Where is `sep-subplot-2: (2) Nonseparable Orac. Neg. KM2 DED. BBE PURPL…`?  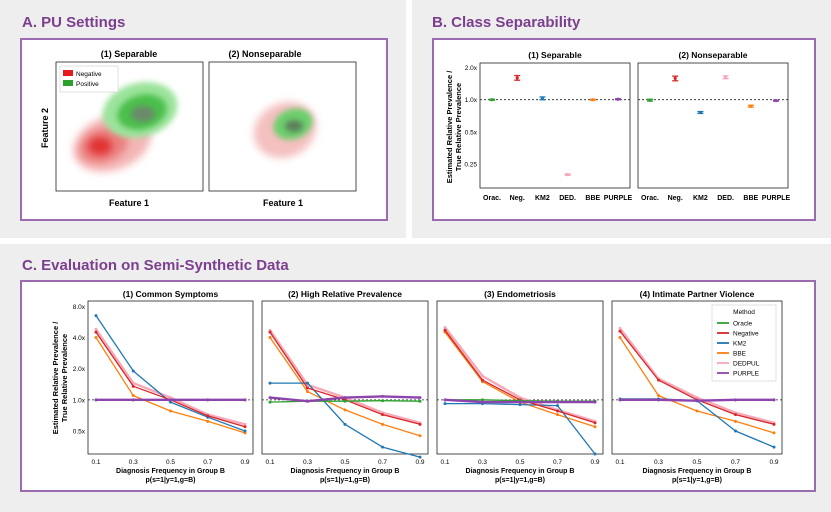
sep-subplot-2: (2) Nonseparable Orac. Neg. KM2 DED. BBE PURPL… is located at coordinates (714, 126).